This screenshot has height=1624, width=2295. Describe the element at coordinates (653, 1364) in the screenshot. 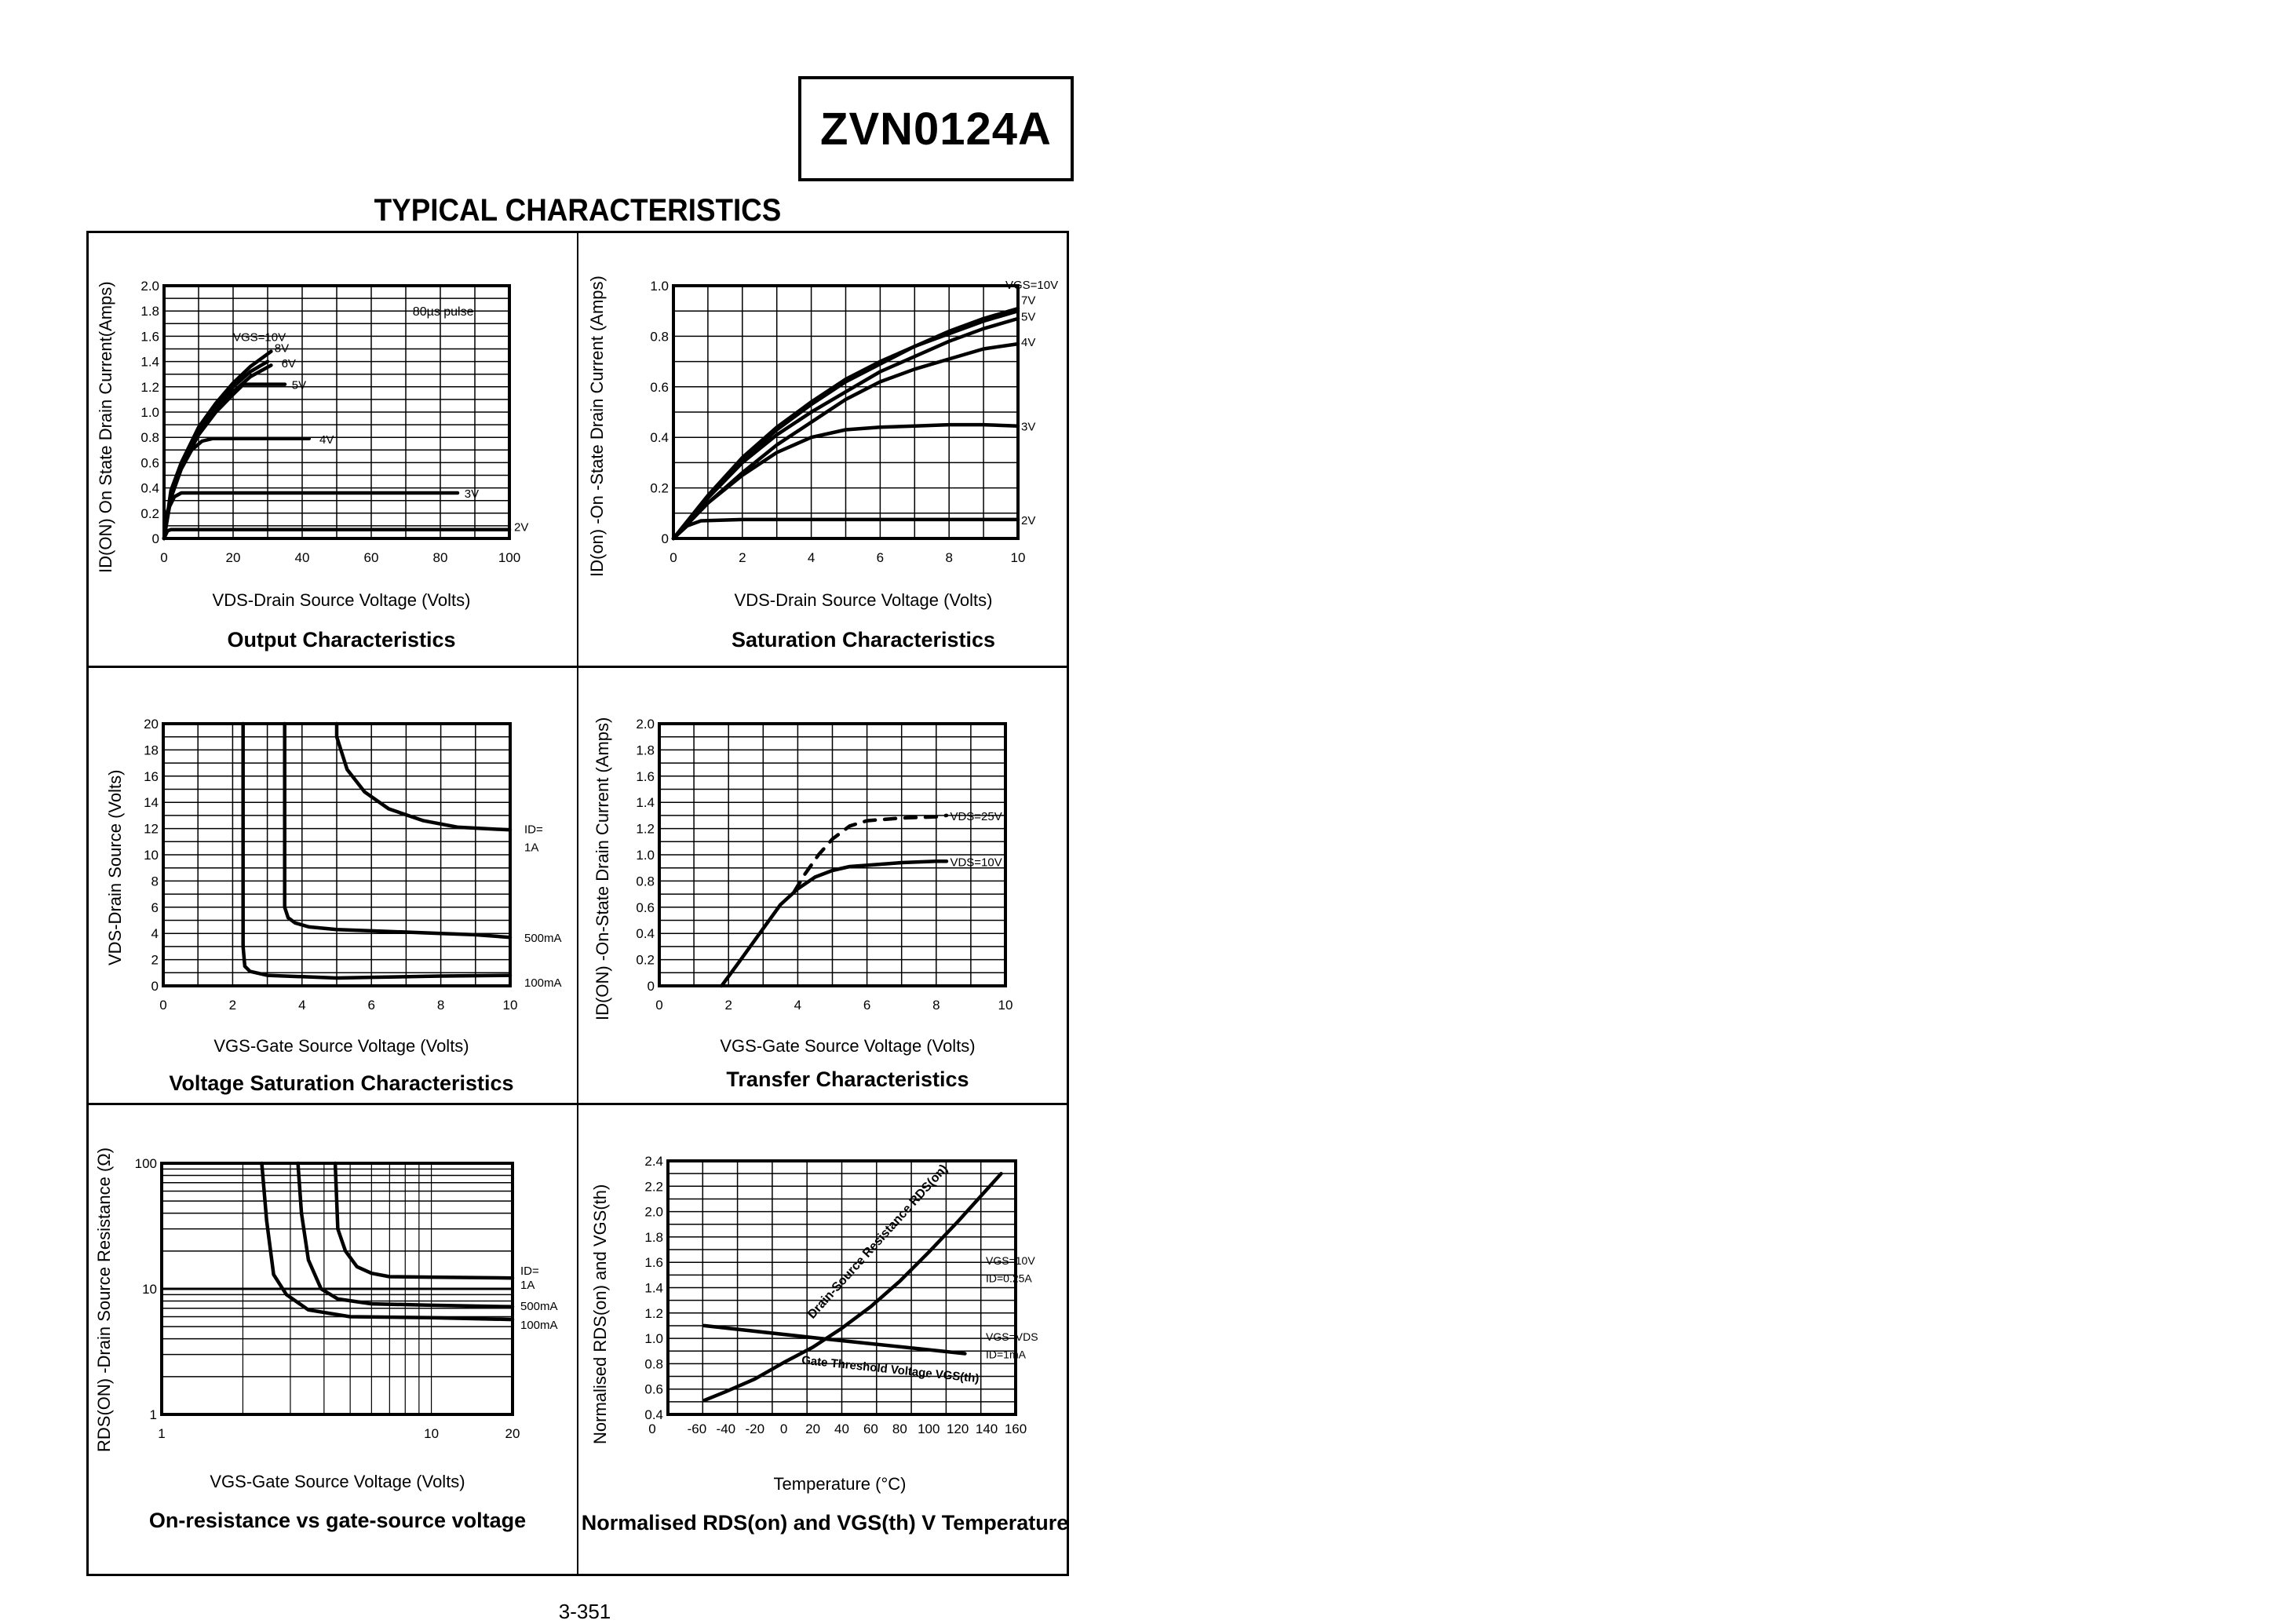

I see `svg-text: 0.8` at that location.